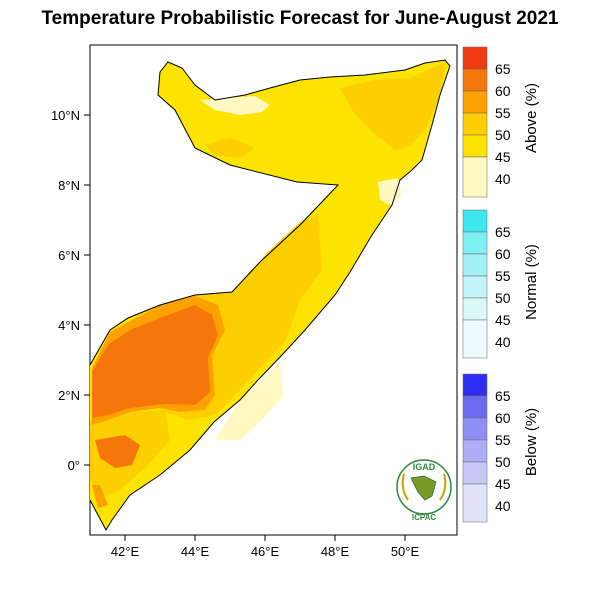  What do you see at coordinates (405, 487) in the screenshot?
I see `wreath-left-icon` at bounding box center [405, 487].